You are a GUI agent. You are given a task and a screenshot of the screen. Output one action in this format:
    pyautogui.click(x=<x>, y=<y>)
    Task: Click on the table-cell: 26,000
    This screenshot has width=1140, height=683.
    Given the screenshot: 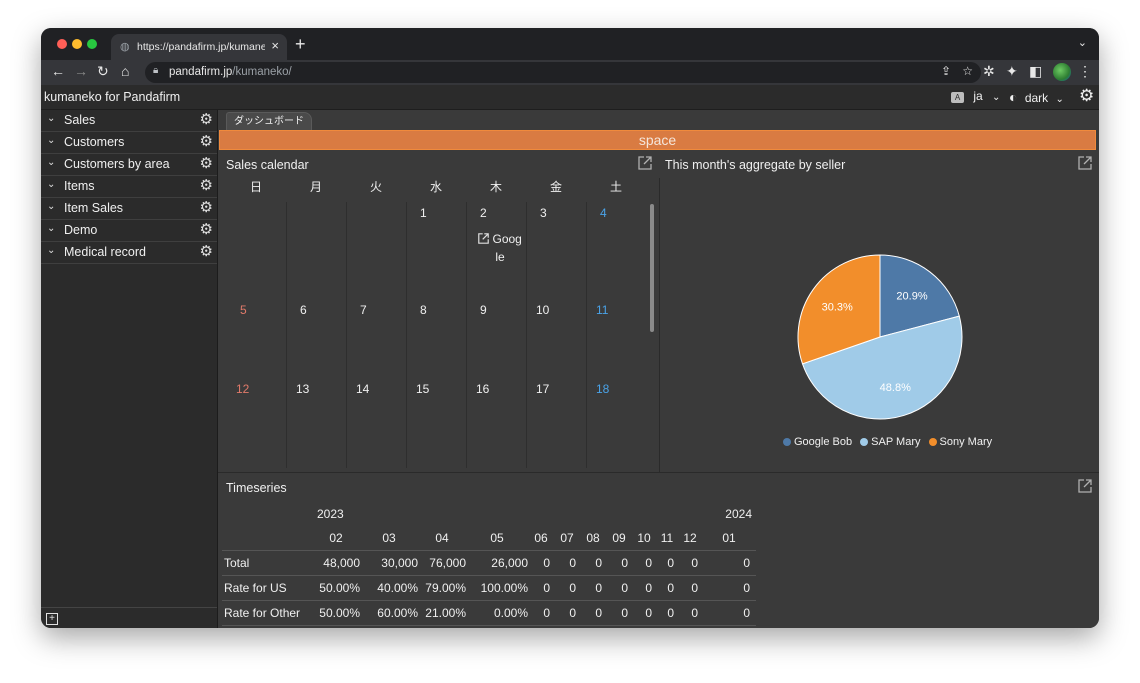 What is the action you would take?
    pyautogui.click(x=497, y=563)
    